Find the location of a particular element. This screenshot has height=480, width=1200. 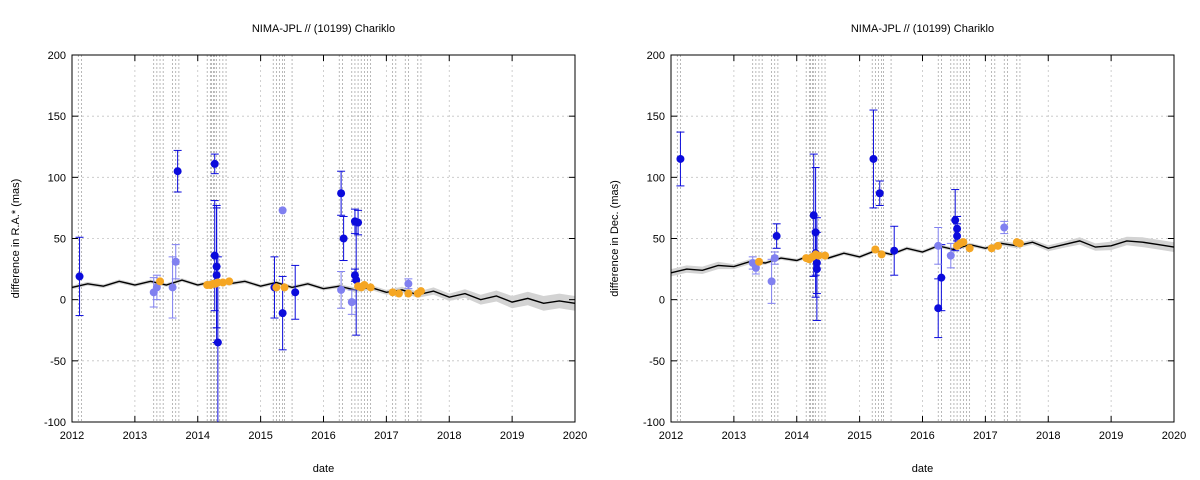

y-axis-label: difference in Dec. (mas) is located at coordinates (615, 238).